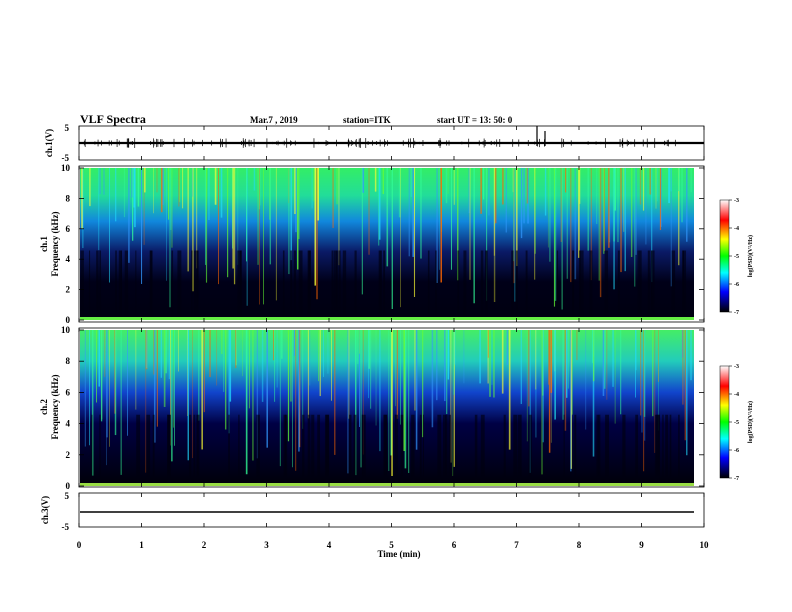 Image resolution: width=792 pixels, height=612 pixels. Describe the element at coordinates (67, 128) in the screenshot. I see `ch1-ytick-top: 5` at that location.